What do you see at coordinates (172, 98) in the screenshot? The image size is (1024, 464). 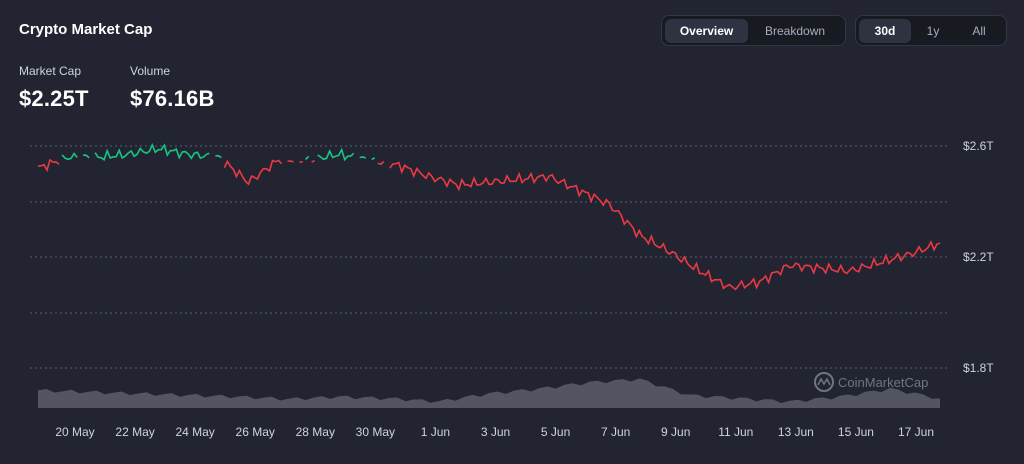 I see `volume-value: $76.16B` at bounding box center [172, 98].